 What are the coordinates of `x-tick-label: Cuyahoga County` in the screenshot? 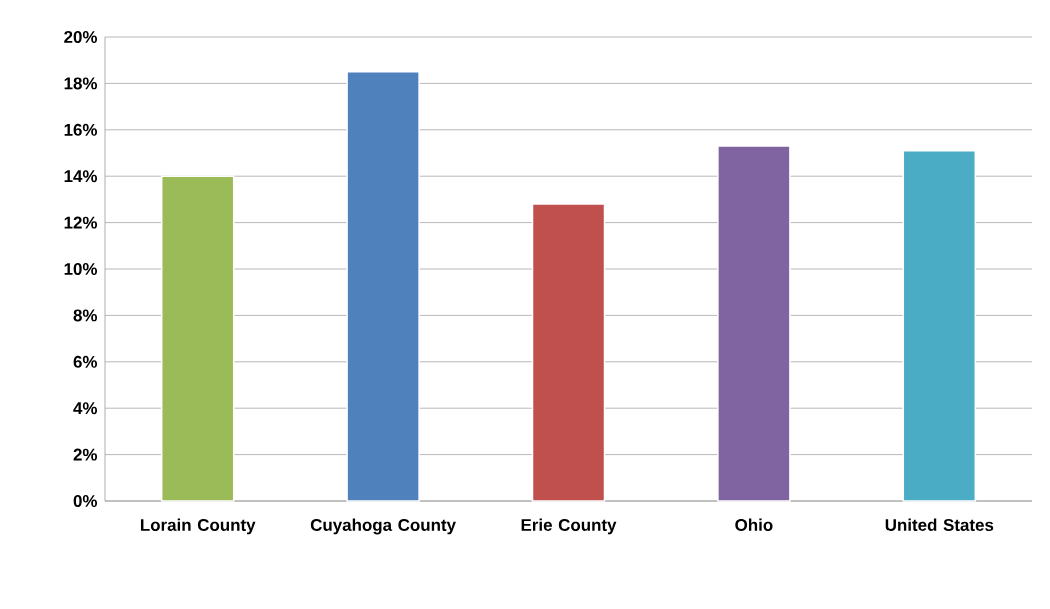 It's located at (383, 526).